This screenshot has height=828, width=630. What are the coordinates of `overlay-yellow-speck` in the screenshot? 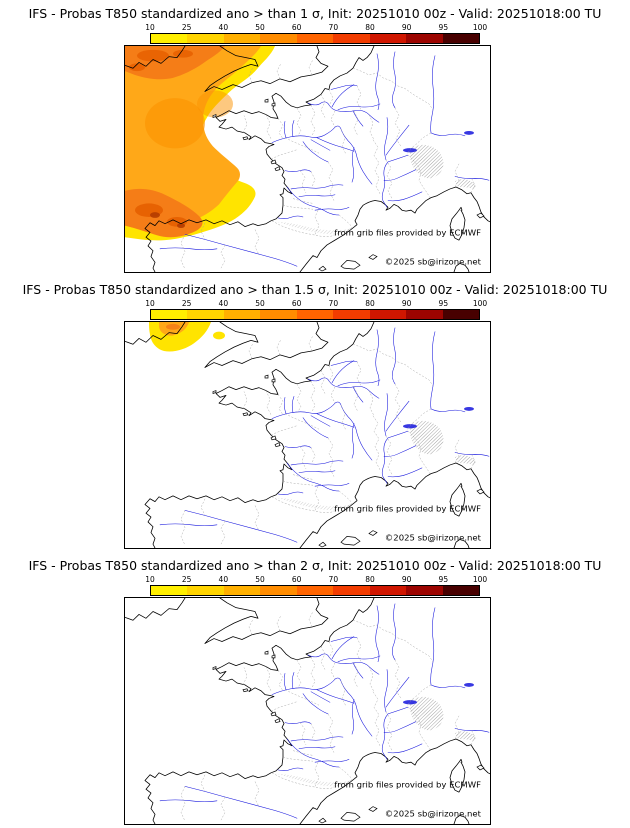 It's located at (219, 335).